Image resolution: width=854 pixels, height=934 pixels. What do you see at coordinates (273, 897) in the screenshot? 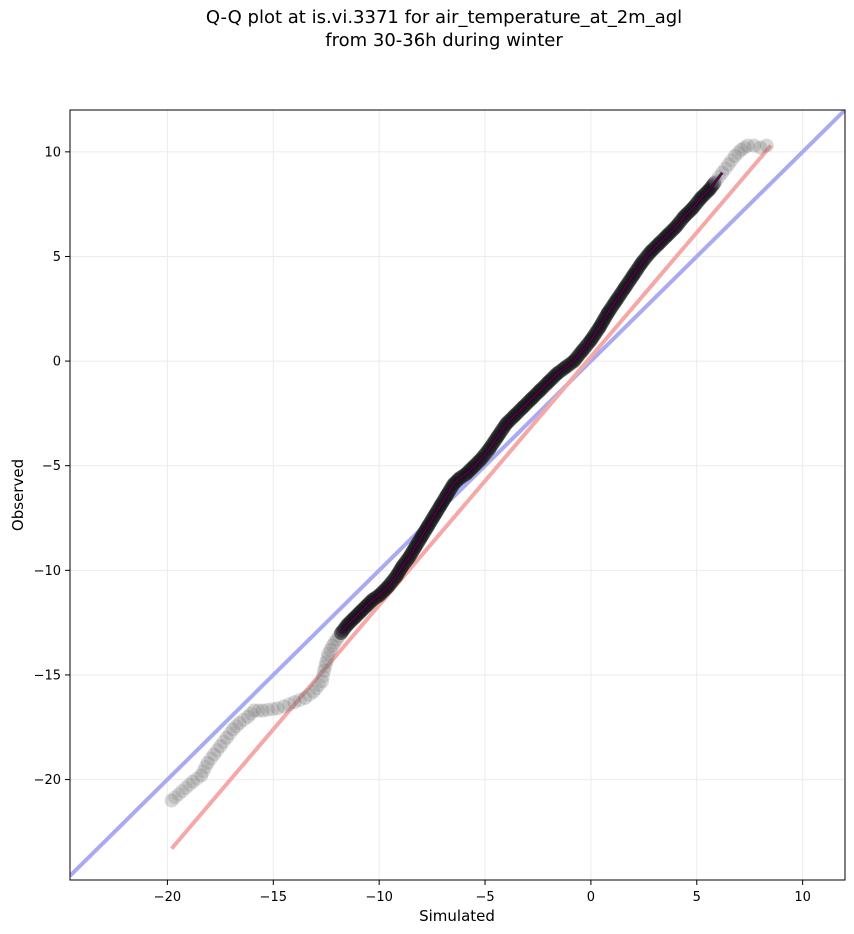
I see `x-tick-label: −15` at bounding box center [273, 897].